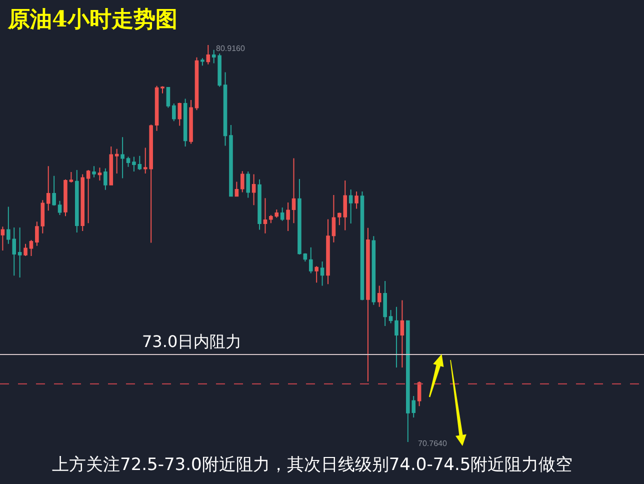  What do you see at coordinates (312, 465) in the screenshot?
I see `text: 上方关注72.5-73.0附近阻力，其次日线级别74.0-74.5附近阻力做空` at bounding box center [312, 465].